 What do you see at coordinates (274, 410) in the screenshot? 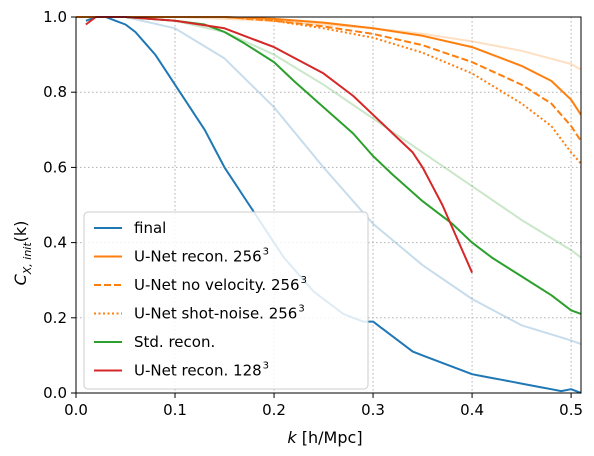
I see `x-tick-label: 0.2` at bounding box center [274, 410].